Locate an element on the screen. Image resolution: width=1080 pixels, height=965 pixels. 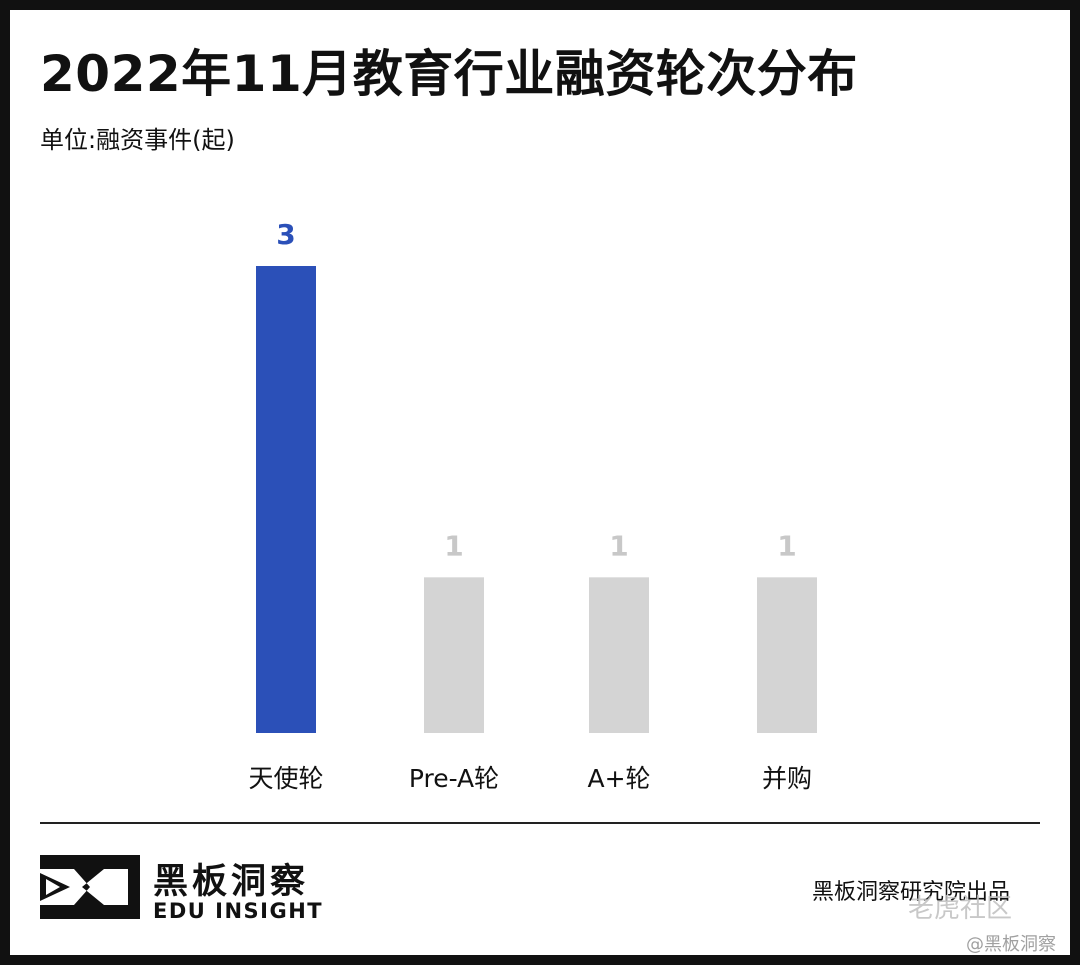
watermark-community: 老虎社区 is located at coordinates (960, 909).